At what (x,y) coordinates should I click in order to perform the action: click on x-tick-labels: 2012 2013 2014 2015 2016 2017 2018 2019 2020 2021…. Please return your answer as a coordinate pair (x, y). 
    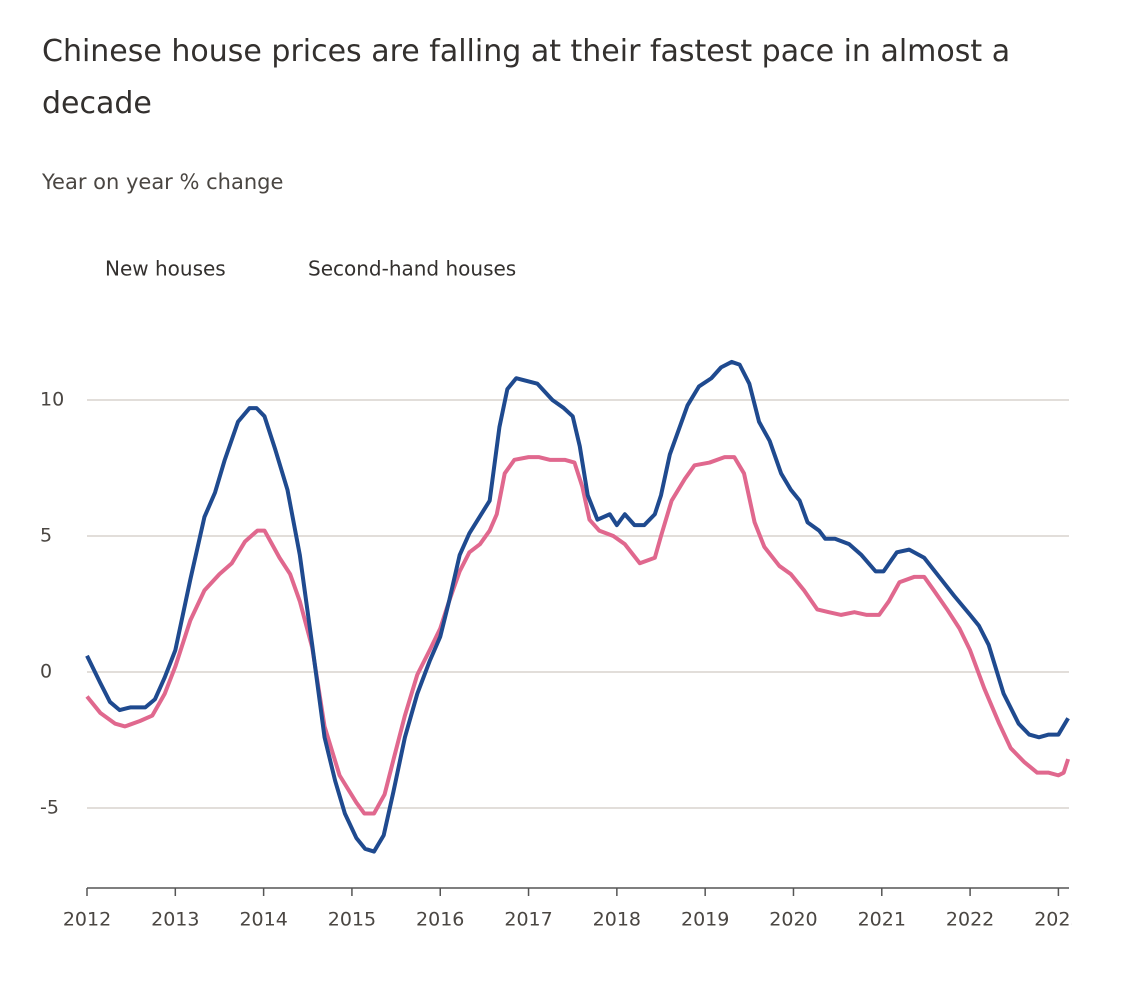
    Looking at the image, I should click on (572, 920).